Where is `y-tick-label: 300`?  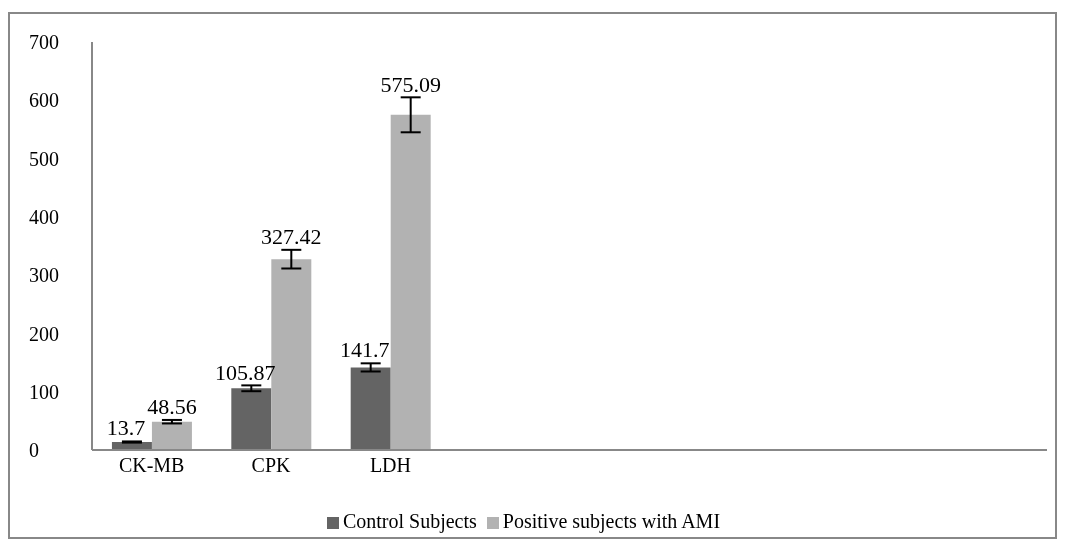
y-tick-label: 300 is located at coordinates (44, 275).